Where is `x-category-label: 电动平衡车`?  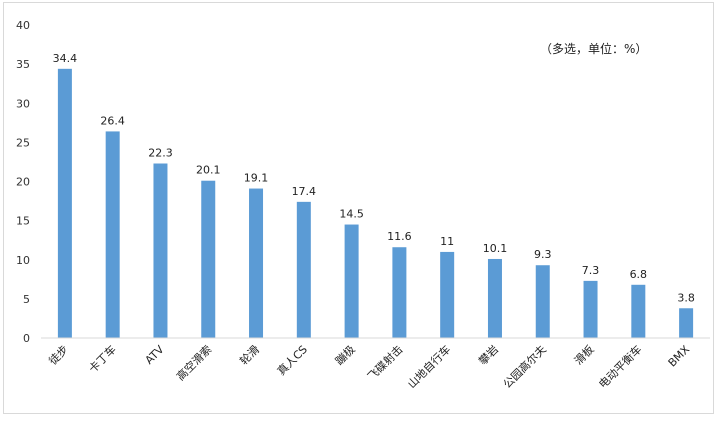 x-category-label: 电动平衡车 is located at coordinates (620, 366).